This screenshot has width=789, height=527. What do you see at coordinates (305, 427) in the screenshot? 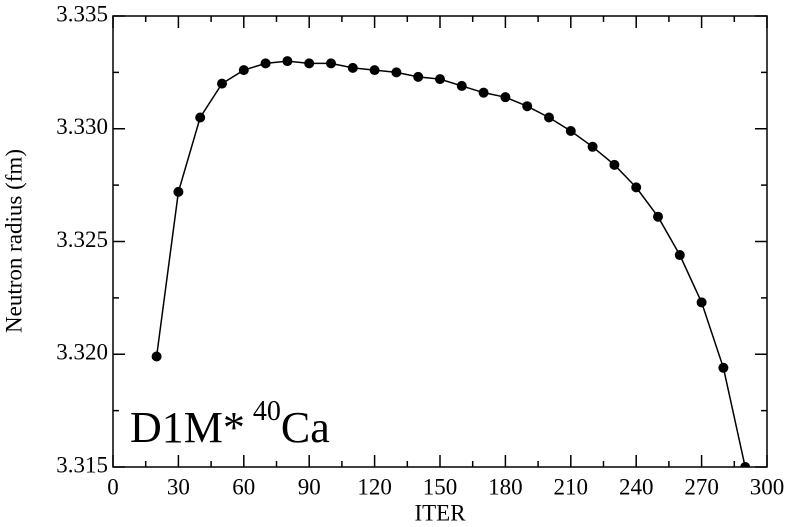
I see `annotation-base: Ca` at bounding box center [305, 427].